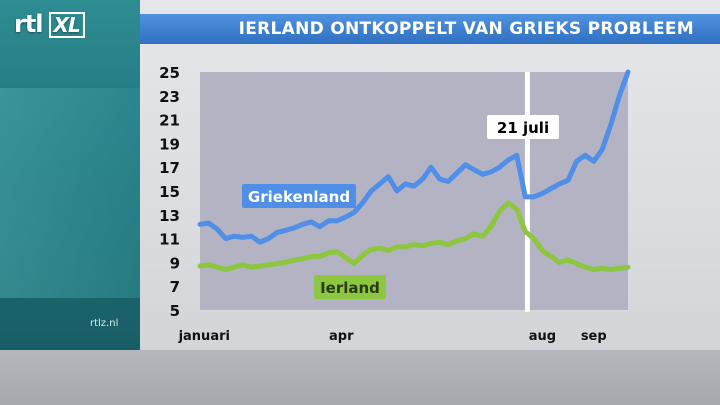 This screenshot has height=405, width=720. What do you see at coordinates (169, 168) in the screenshot?
I see `y-tick-label: 17` at bounding box center [169, 168].